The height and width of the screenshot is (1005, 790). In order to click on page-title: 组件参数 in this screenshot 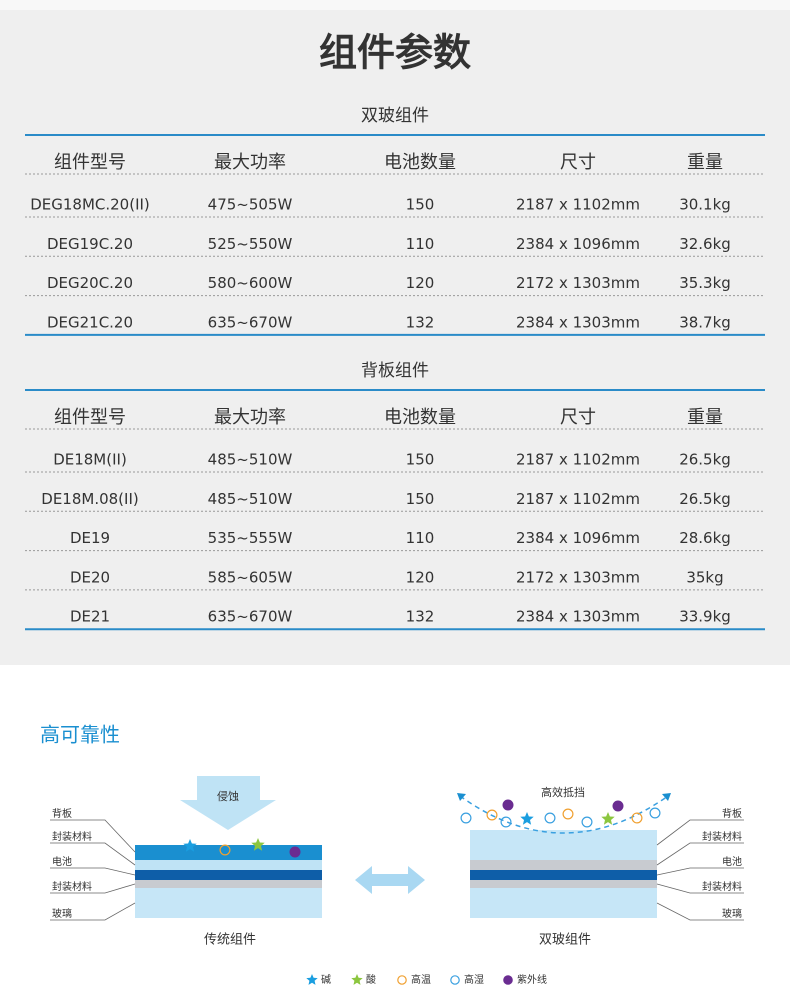, I will do `click(395, 53)`.